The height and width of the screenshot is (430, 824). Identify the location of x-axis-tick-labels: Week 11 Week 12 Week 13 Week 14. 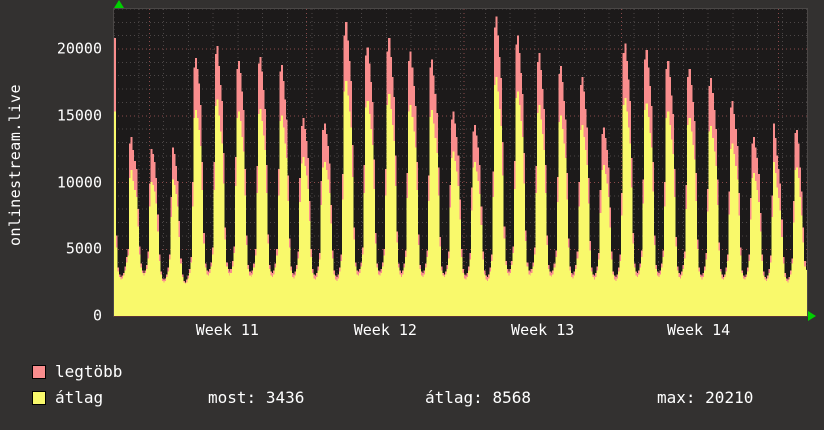
(460, 332).